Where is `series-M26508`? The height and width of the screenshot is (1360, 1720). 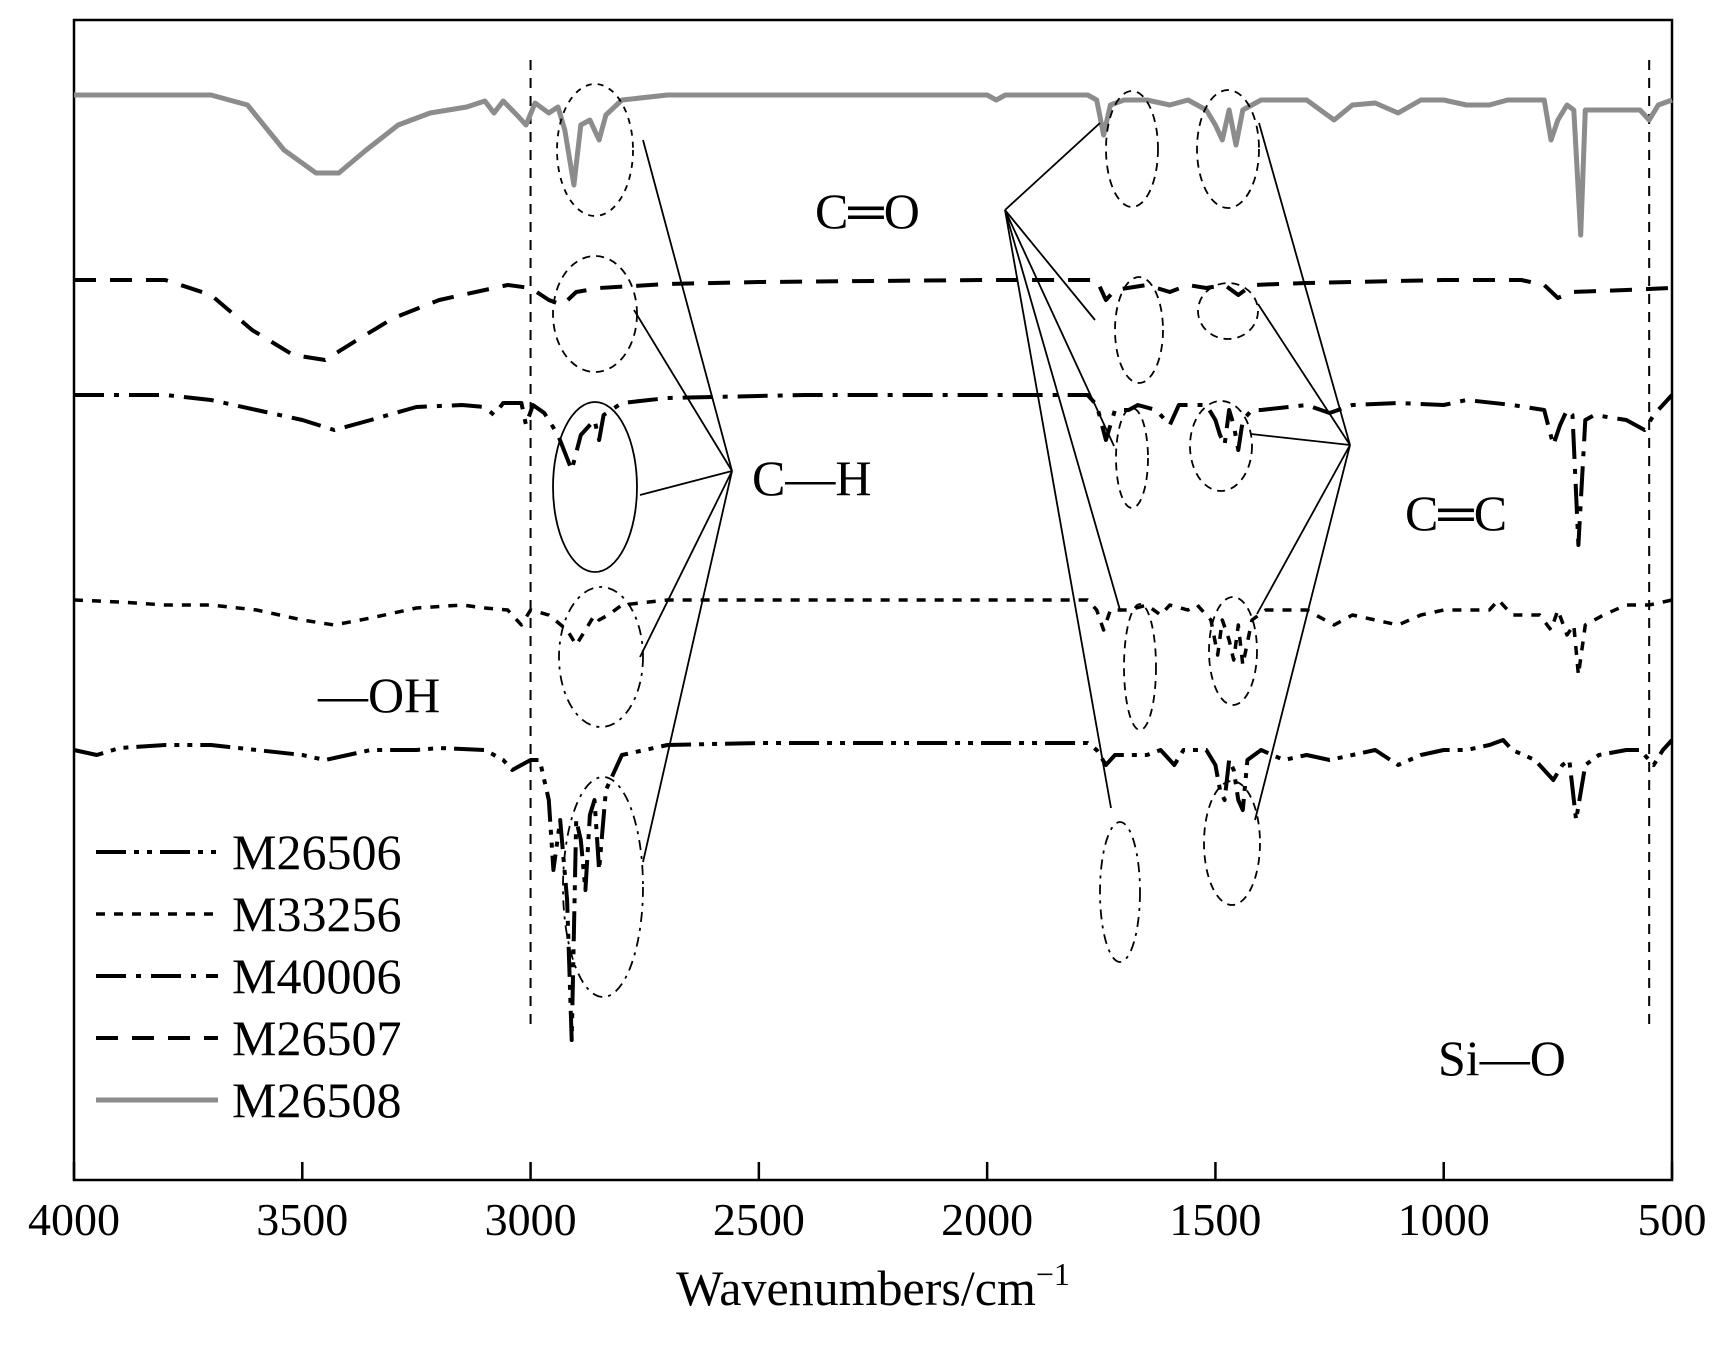
series-M26508 is located at coordinates (873, 165).